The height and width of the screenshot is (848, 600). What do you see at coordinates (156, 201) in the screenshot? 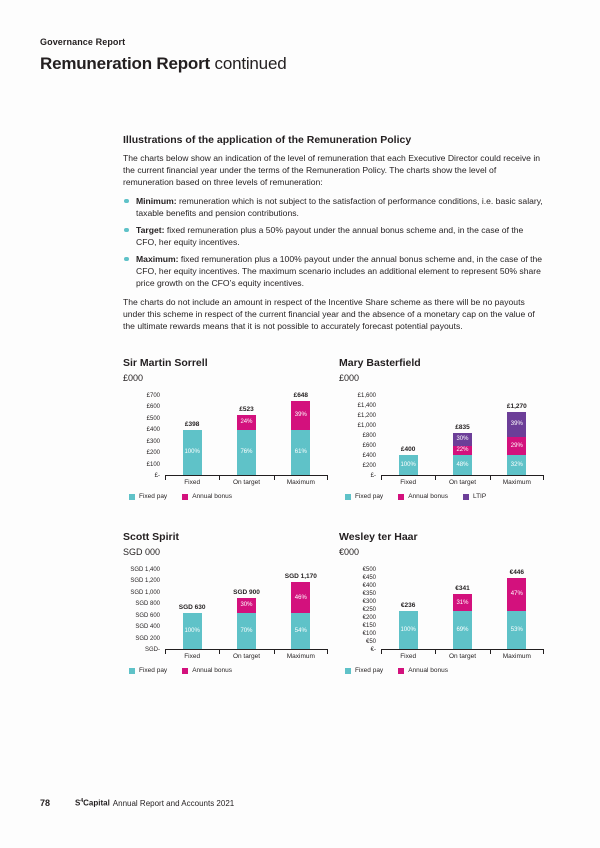
I see `bullet-term: Minimum:` at bounding box center [156, 201].